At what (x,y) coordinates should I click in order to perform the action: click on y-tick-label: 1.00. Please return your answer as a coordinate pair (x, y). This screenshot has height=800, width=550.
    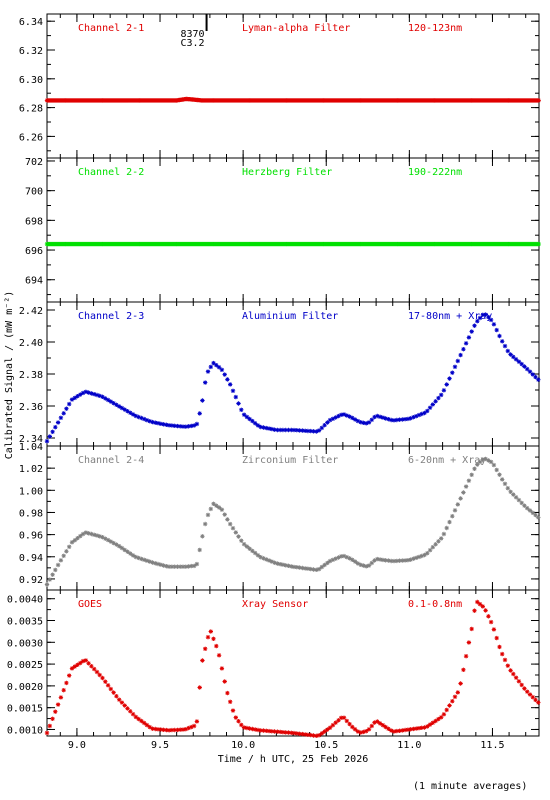
    Looking at the image, I should click on (31, 491).